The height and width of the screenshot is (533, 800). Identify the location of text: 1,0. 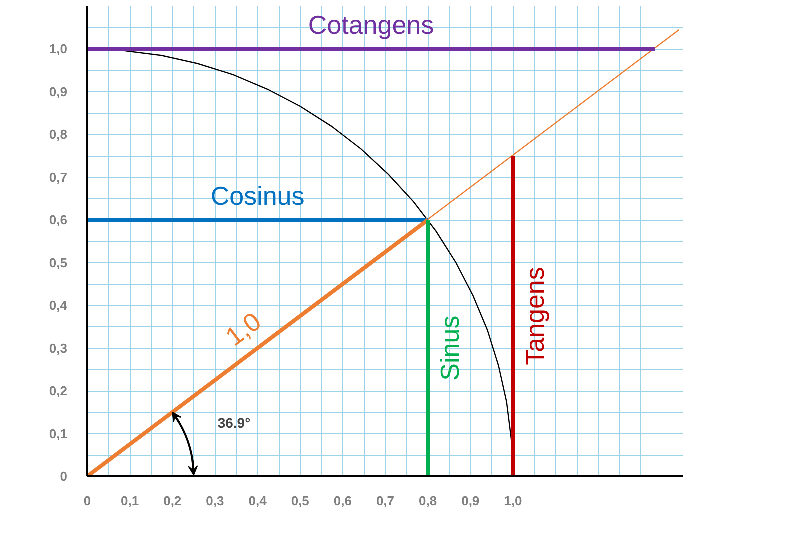
(243, 329).